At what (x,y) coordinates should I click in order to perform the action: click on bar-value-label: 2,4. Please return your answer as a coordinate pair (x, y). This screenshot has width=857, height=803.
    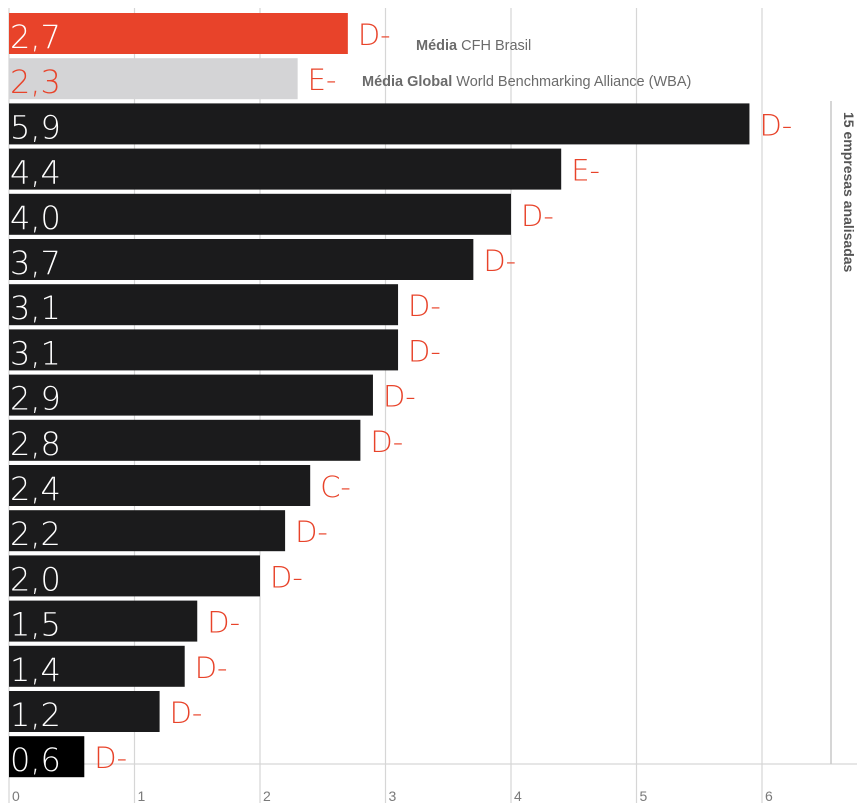
    Looking at the image, I should click on (35, 489).